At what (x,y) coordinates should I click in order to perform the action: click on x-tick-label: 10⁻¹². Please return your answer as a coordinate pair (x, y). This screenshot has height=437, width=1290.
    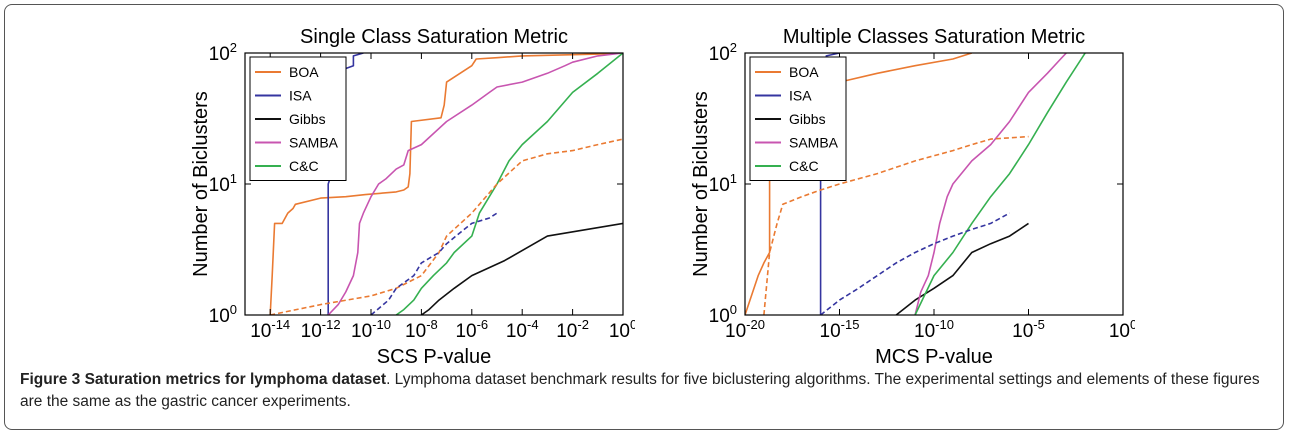
    Looking at the image, I should click on (321, 329).